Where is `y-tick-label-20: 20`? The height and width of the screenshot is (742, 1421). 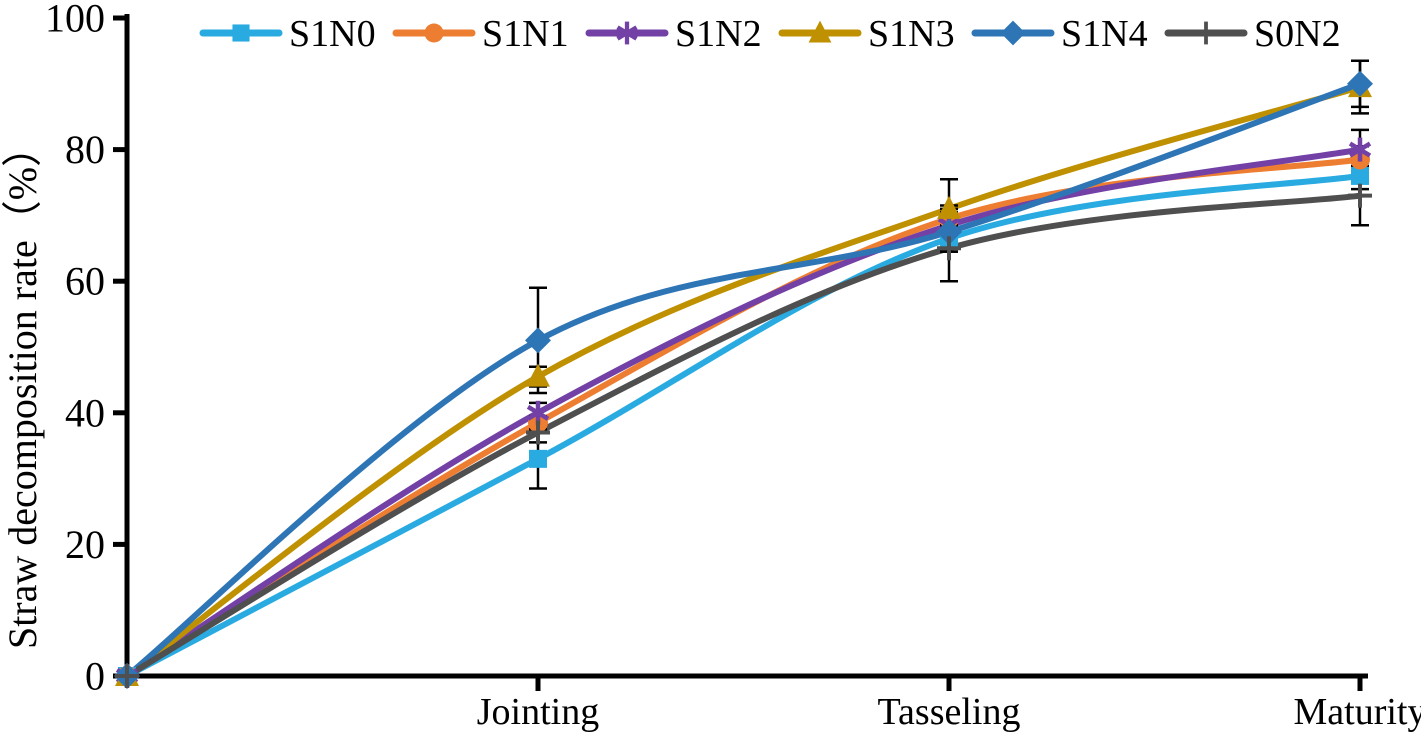
y-tick-label-20: 20 is located at coordinates (85, 544).